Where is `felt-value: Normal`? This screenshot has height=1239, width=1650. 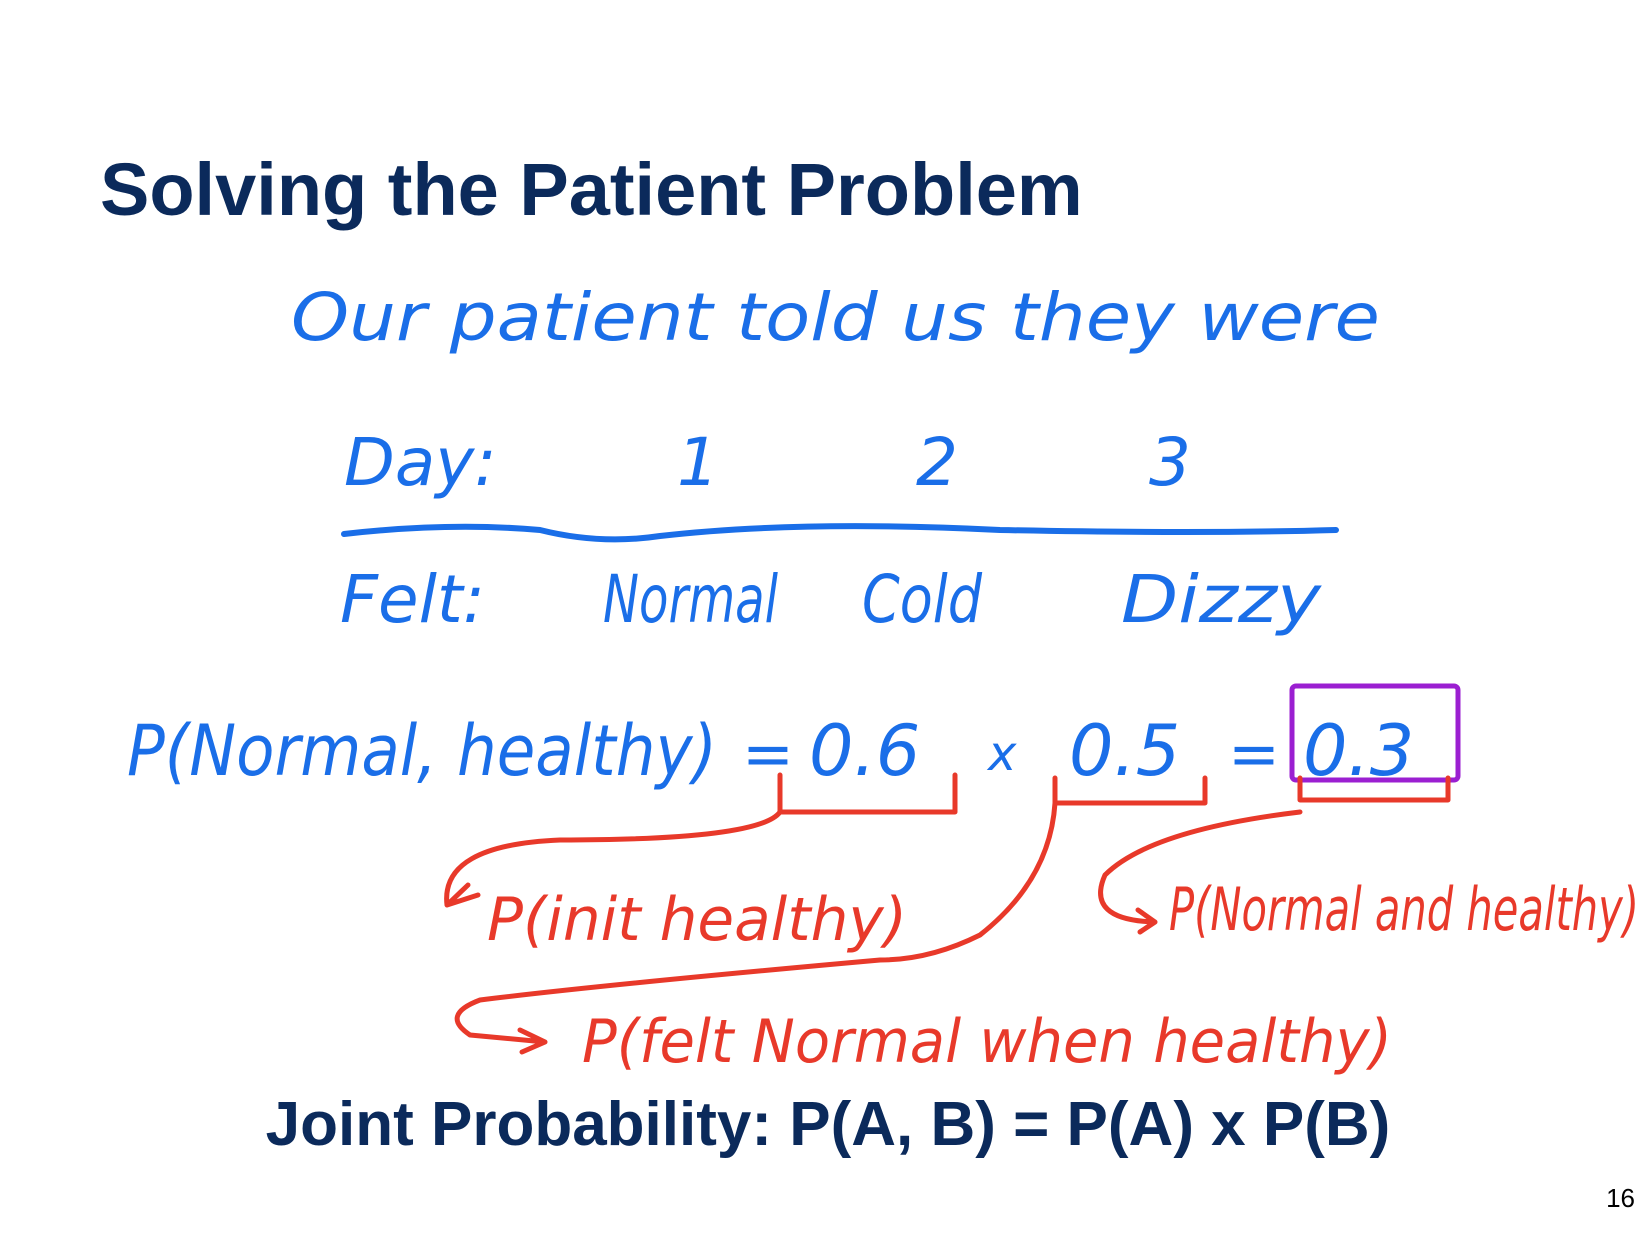 felt-value: Normal is located at coordinates (690, 599).